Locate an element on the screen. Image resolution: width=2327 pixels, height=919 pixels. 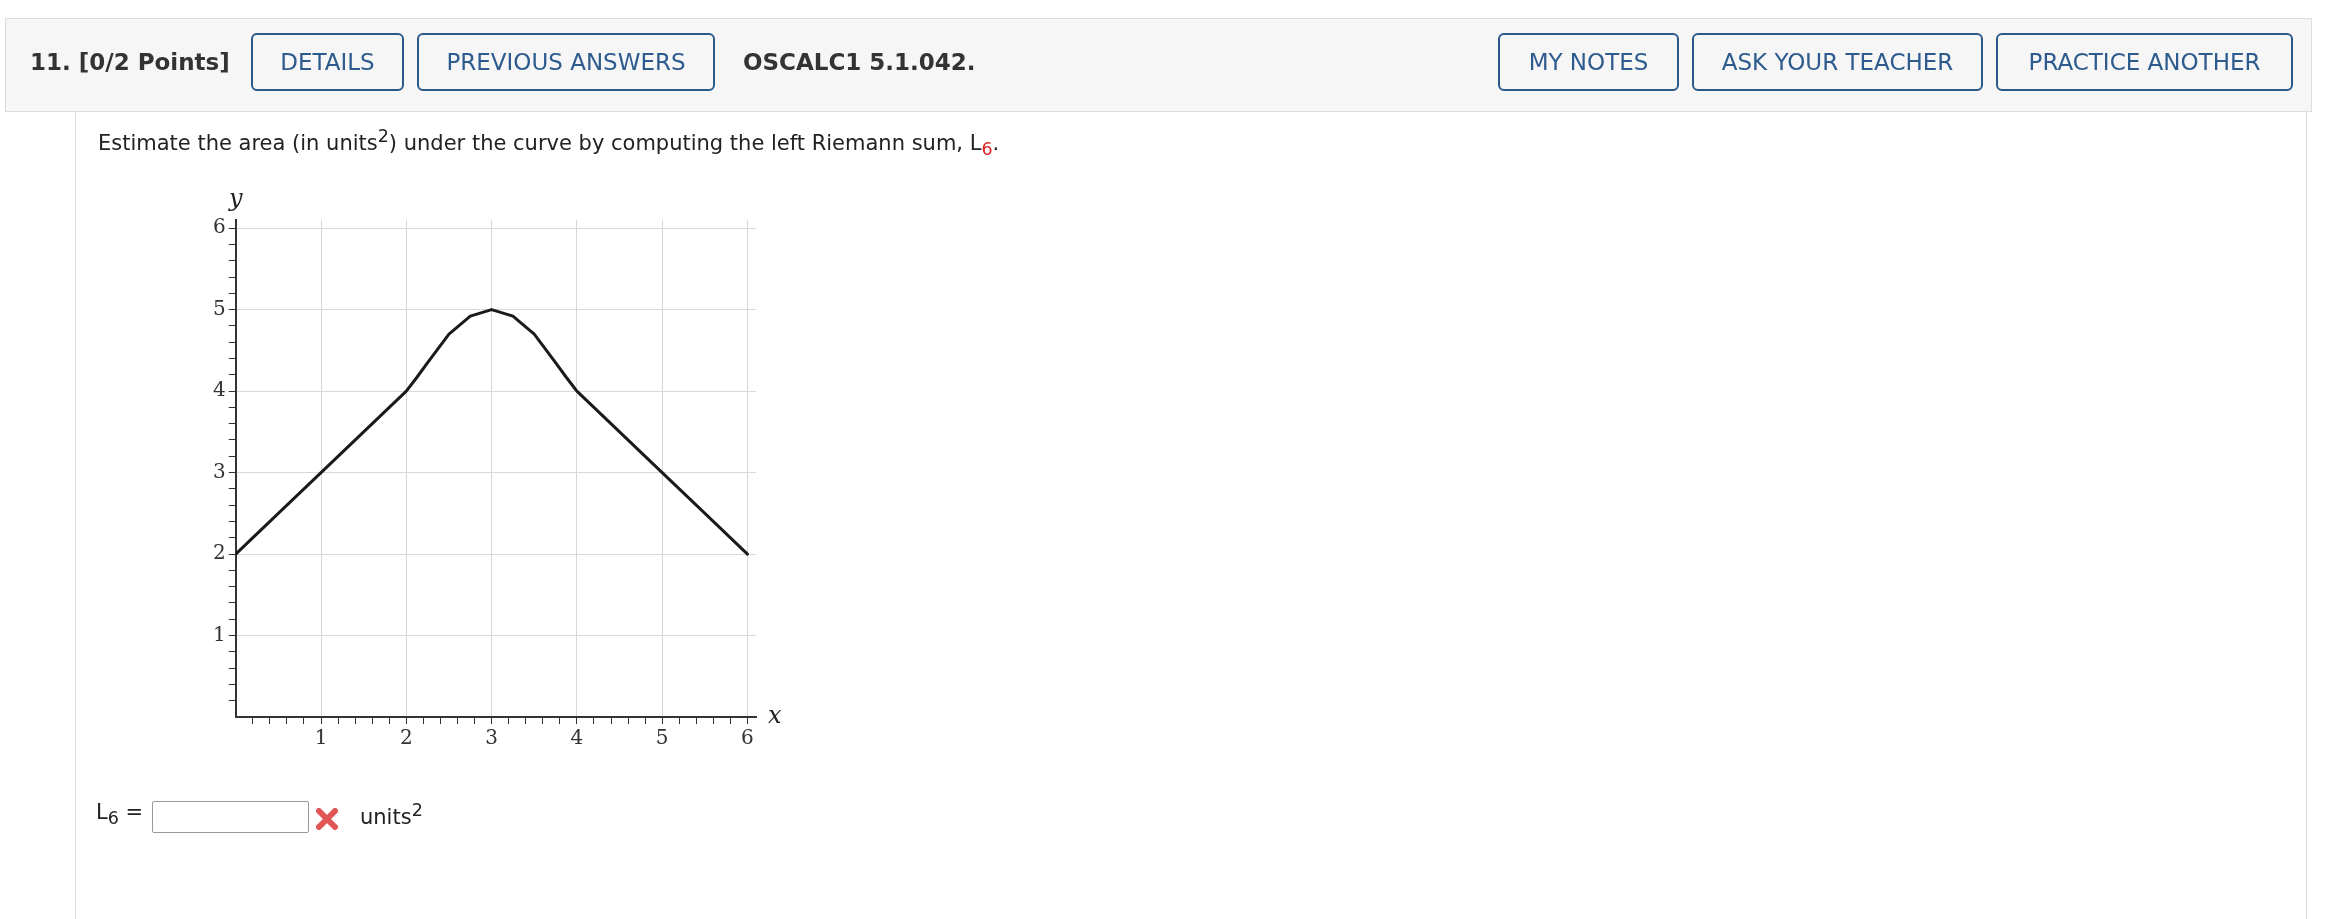
x-tick-label: 4 is located at coordinates (577, 737).